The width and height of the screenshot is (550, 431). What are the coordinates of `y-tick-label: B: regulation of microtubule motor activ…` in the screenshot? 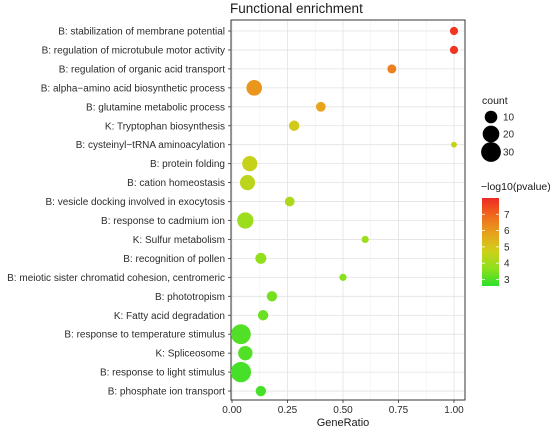 It's located at (133, 50).